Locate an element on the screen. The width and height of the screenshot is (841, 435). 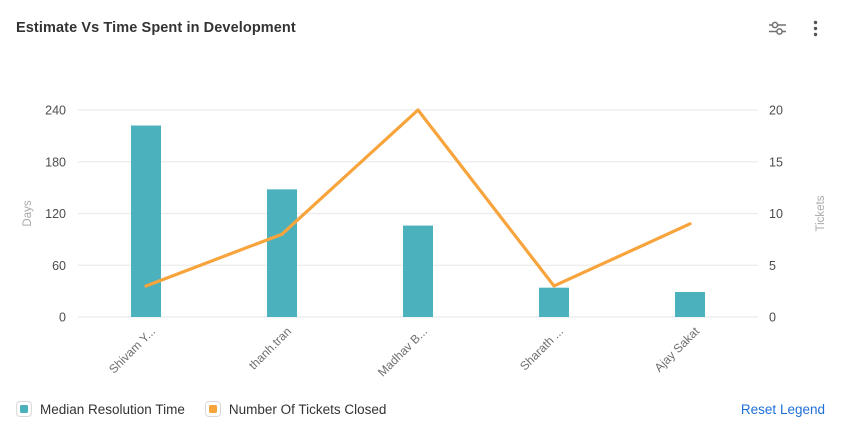
bar-series-swatch is located at coordinates (24, 409).